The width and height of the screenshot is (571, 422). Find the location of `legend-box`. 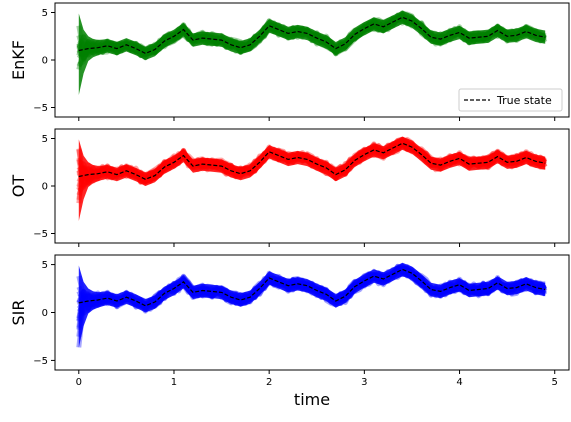

legend-box is located at coordinates (510, 100).